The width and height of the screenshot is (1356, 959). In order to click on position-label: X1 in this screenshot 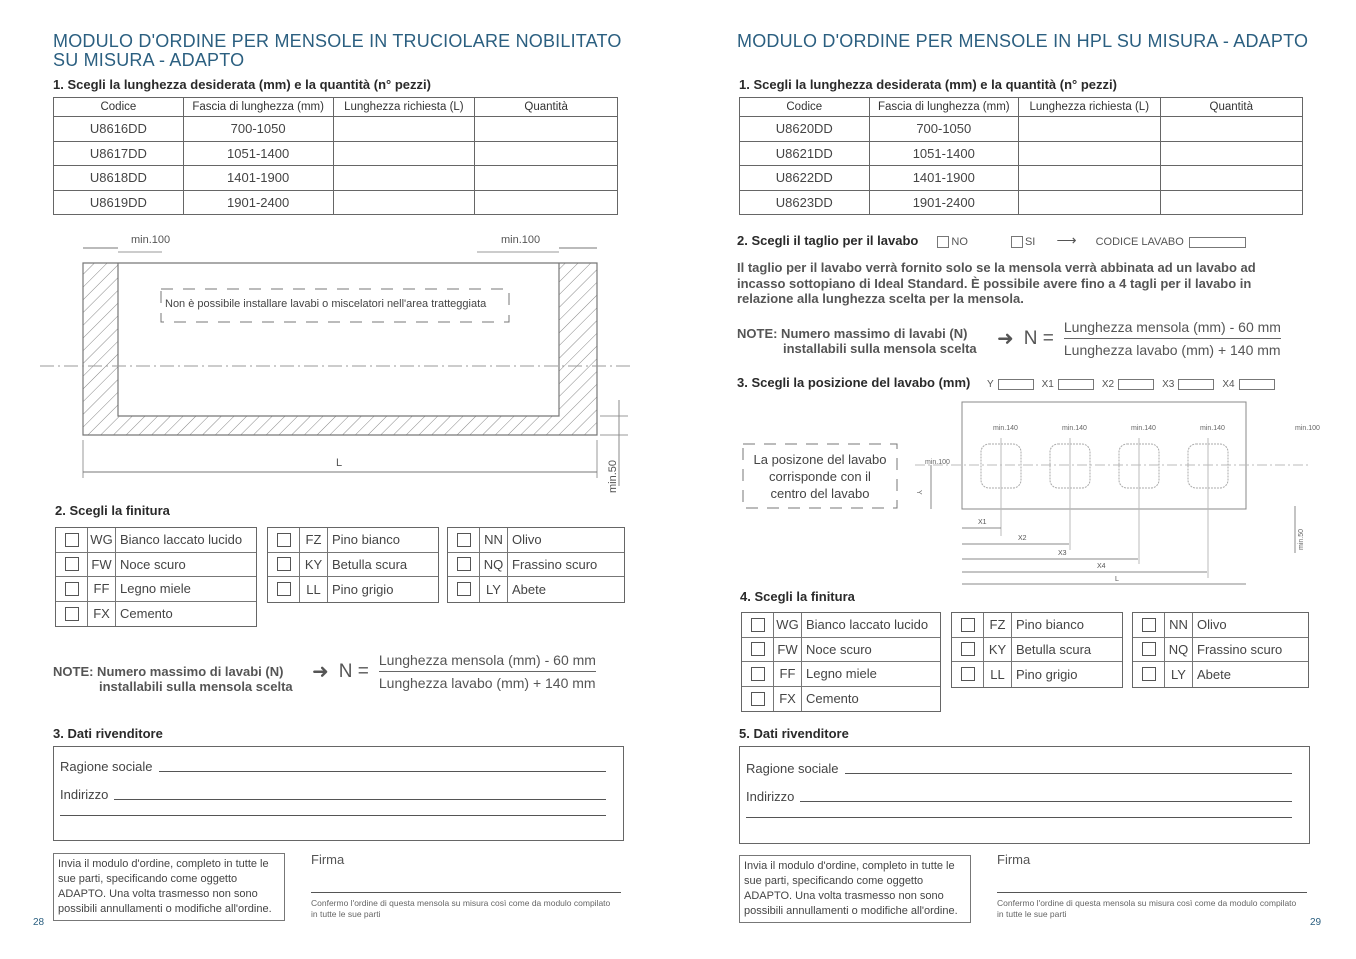, I will do `click(1047, 384)`.